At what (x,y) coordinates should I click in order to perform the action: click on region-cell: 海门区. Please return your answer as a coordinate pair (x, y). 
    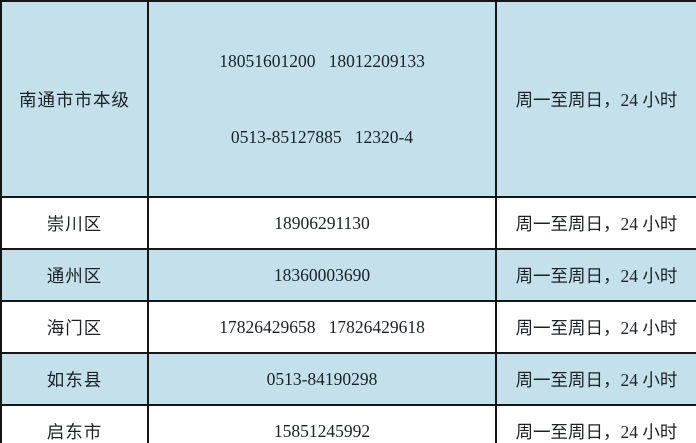
    Looking at the image, I should click on (74, 327).